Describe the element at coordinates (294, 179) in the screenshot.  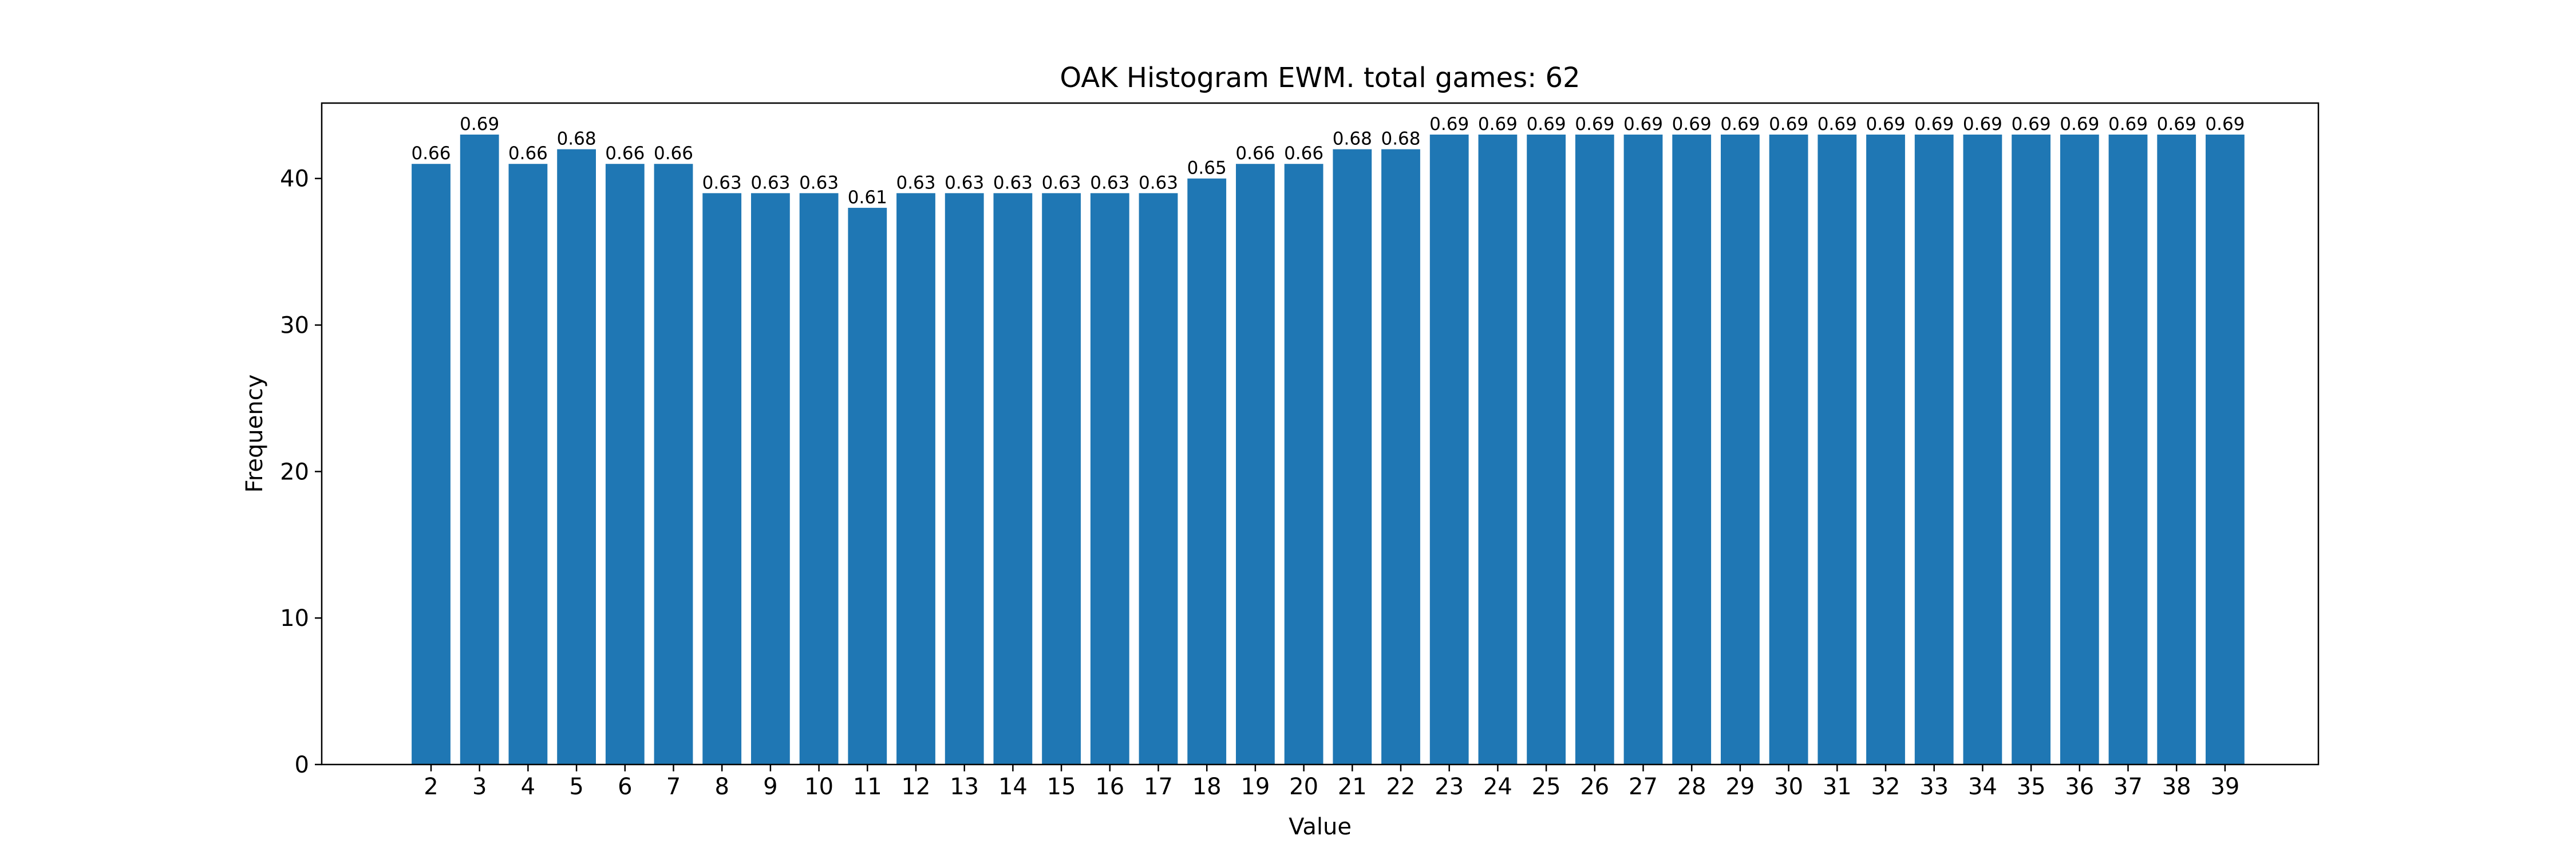
I see `y-tick-label-40: 40` at that location.